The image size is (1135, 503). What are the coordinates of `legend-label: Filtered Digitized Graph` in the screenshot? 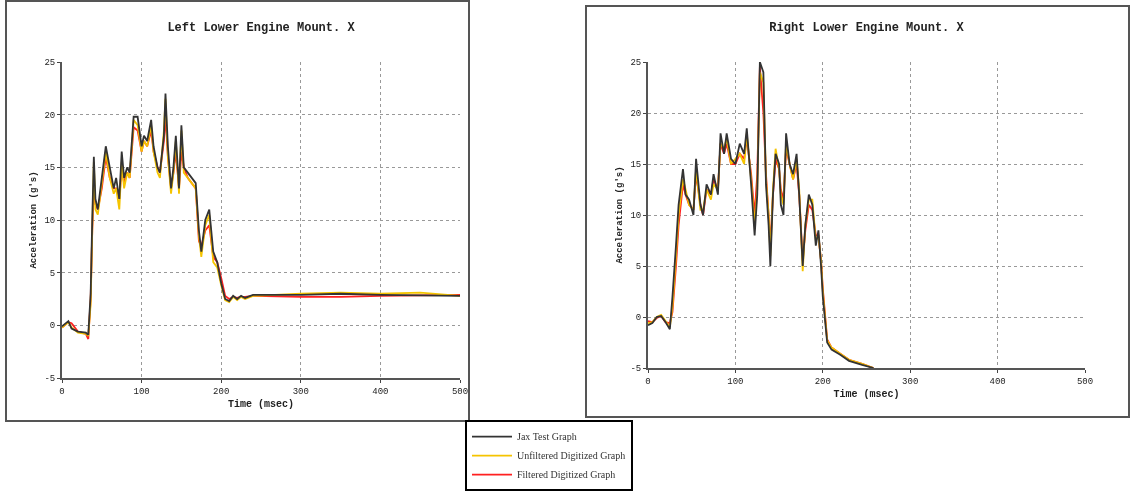 It's located at (566, 475).